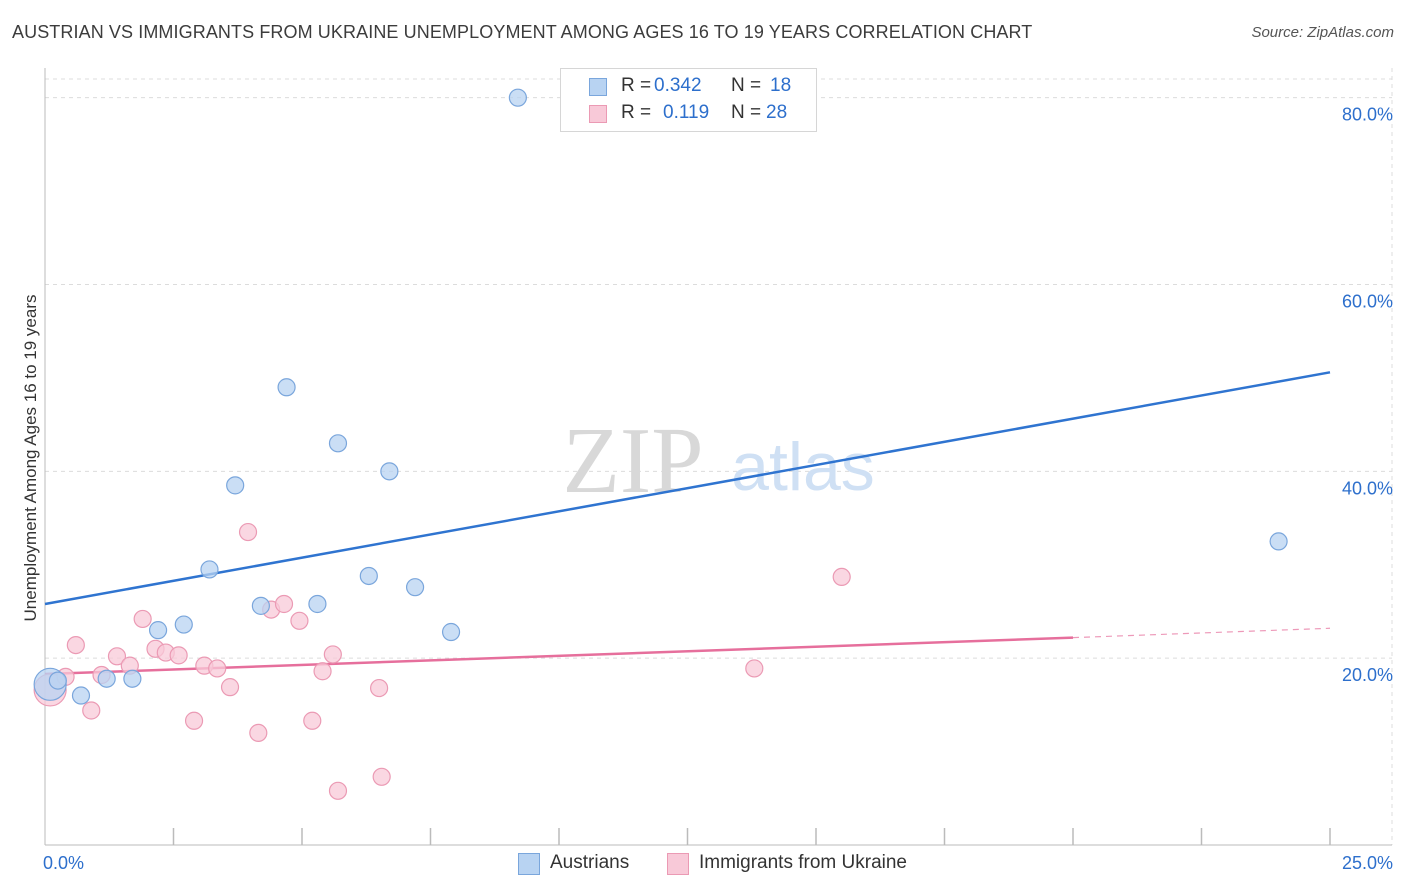  What do you see at coordinates (686, 112) in the screenshot?
I see `legend-r-value: 0.119` at bounding box center [686, 112].